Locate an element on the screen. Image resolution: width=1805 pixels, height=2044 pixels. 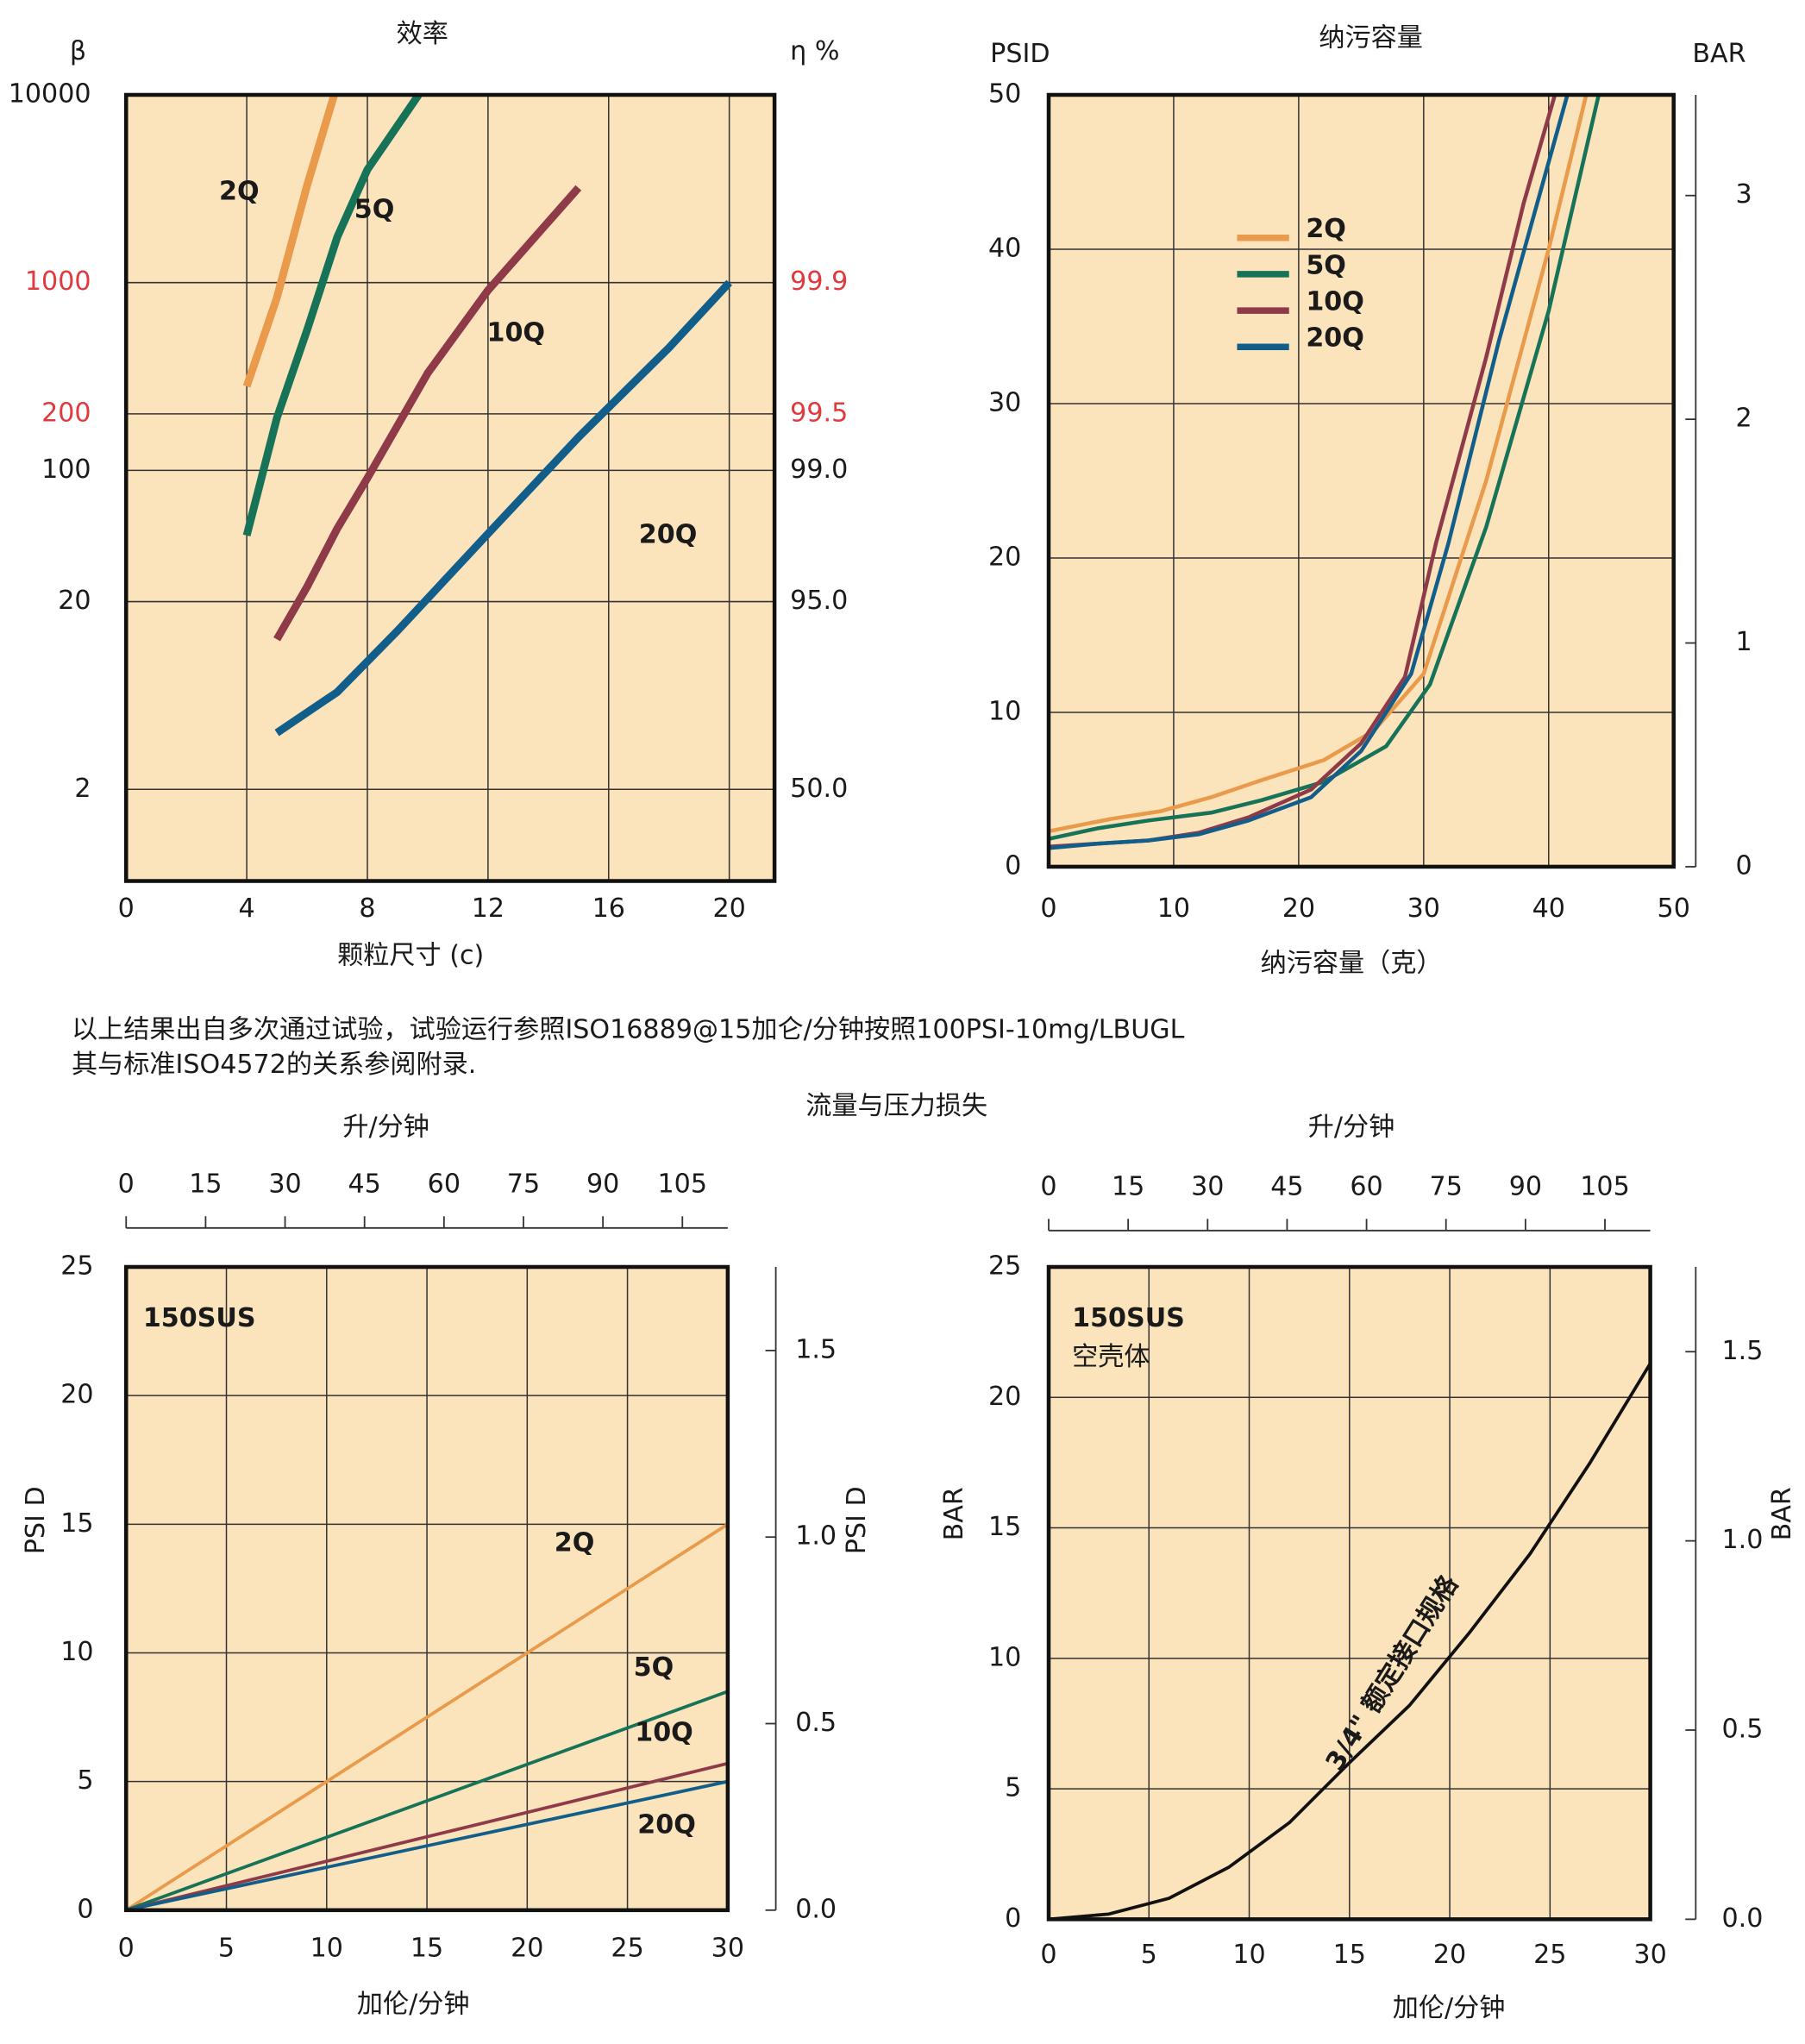
x-tick-label: 15 is located at coordinates (427, 1949).